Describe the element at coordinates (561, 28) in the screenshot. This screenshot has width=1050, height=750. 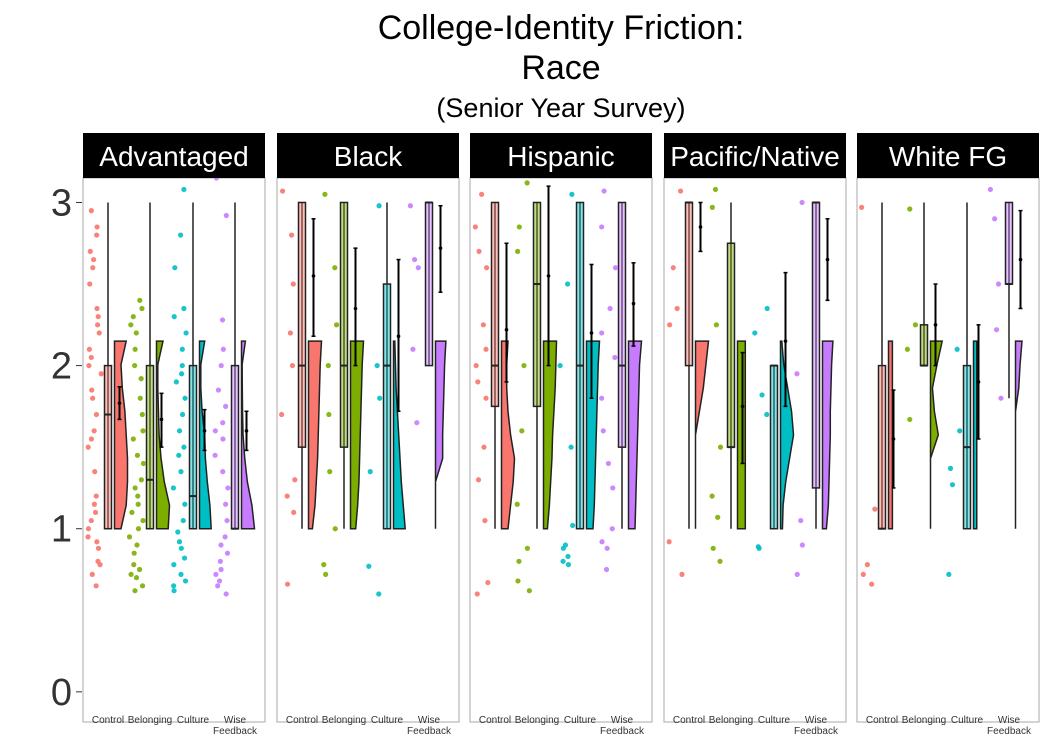
I see `chart-title-line1: College-Identity Friction:` at that location.